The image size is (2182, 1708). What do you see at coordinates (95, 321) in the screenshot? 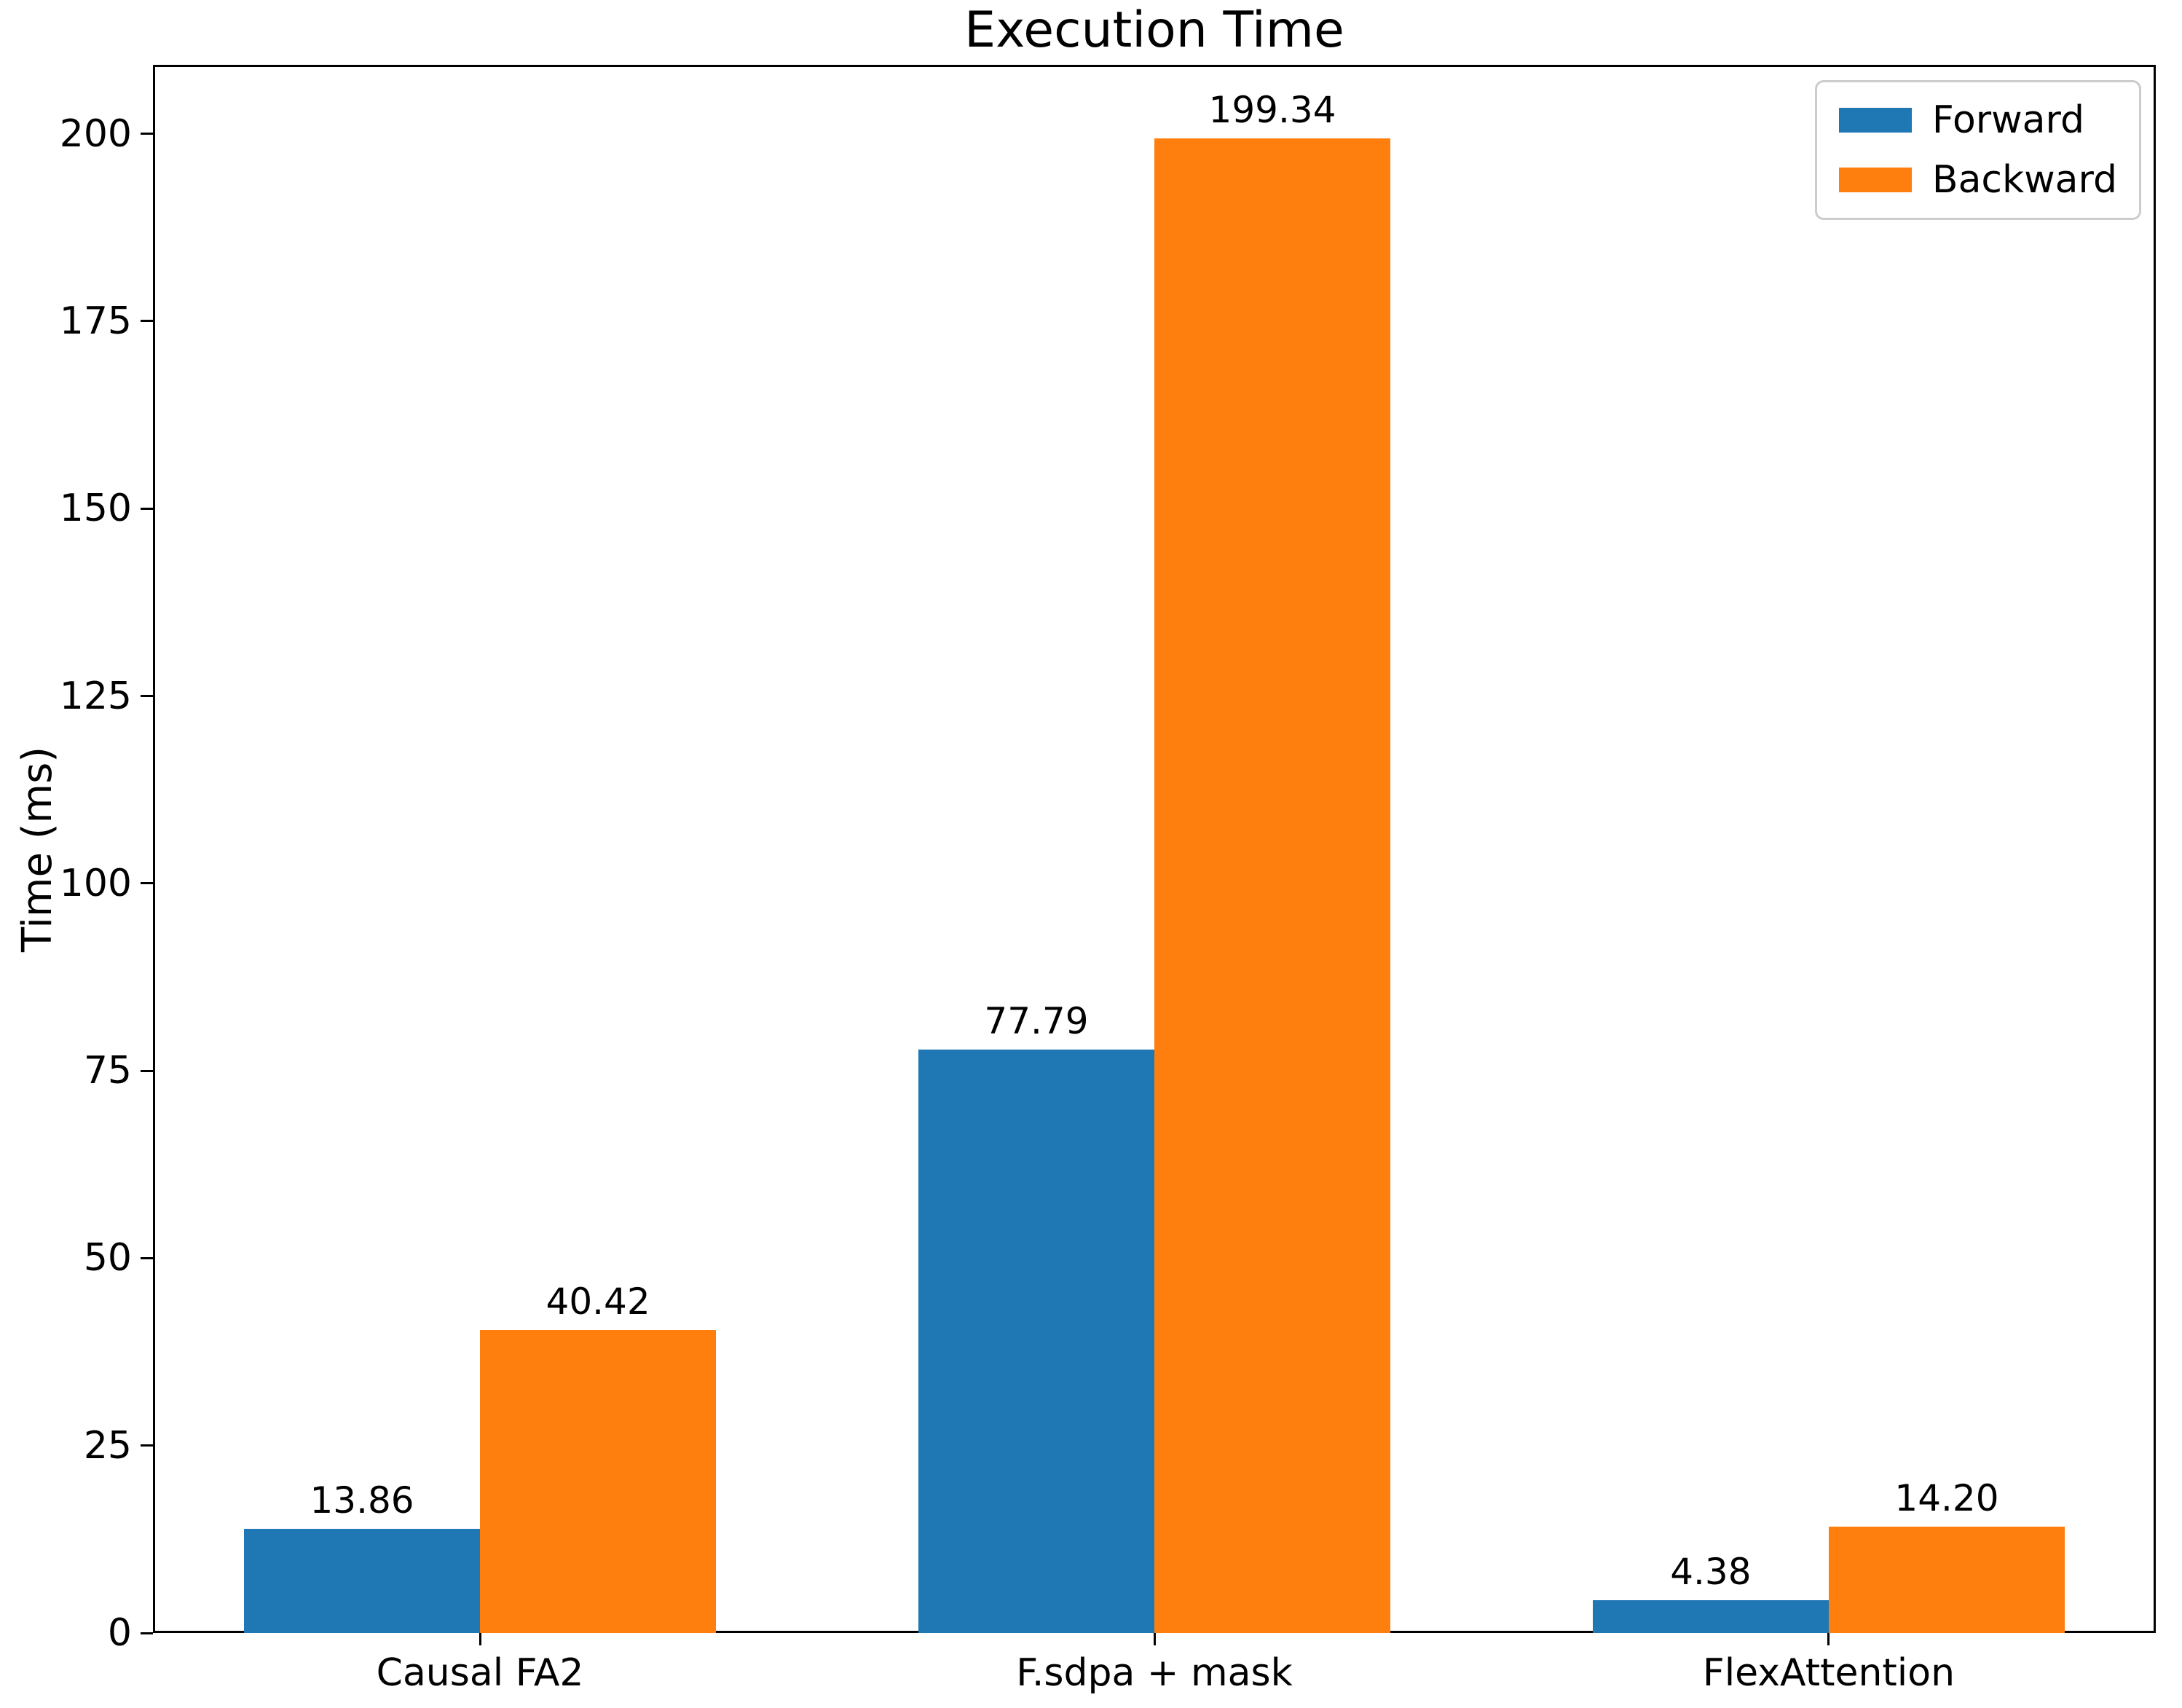
I see `y-tick-label: 175` at bounding box center [95, 321].